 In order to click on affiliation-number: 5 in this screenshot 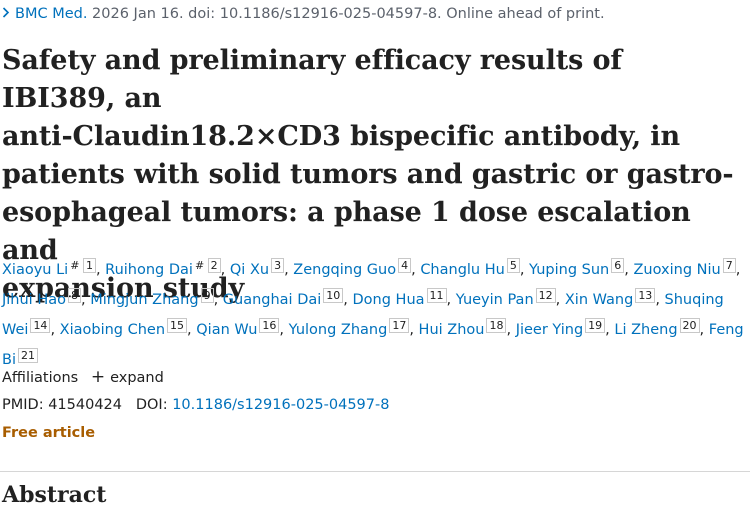, I will do `click(513, 265)`.